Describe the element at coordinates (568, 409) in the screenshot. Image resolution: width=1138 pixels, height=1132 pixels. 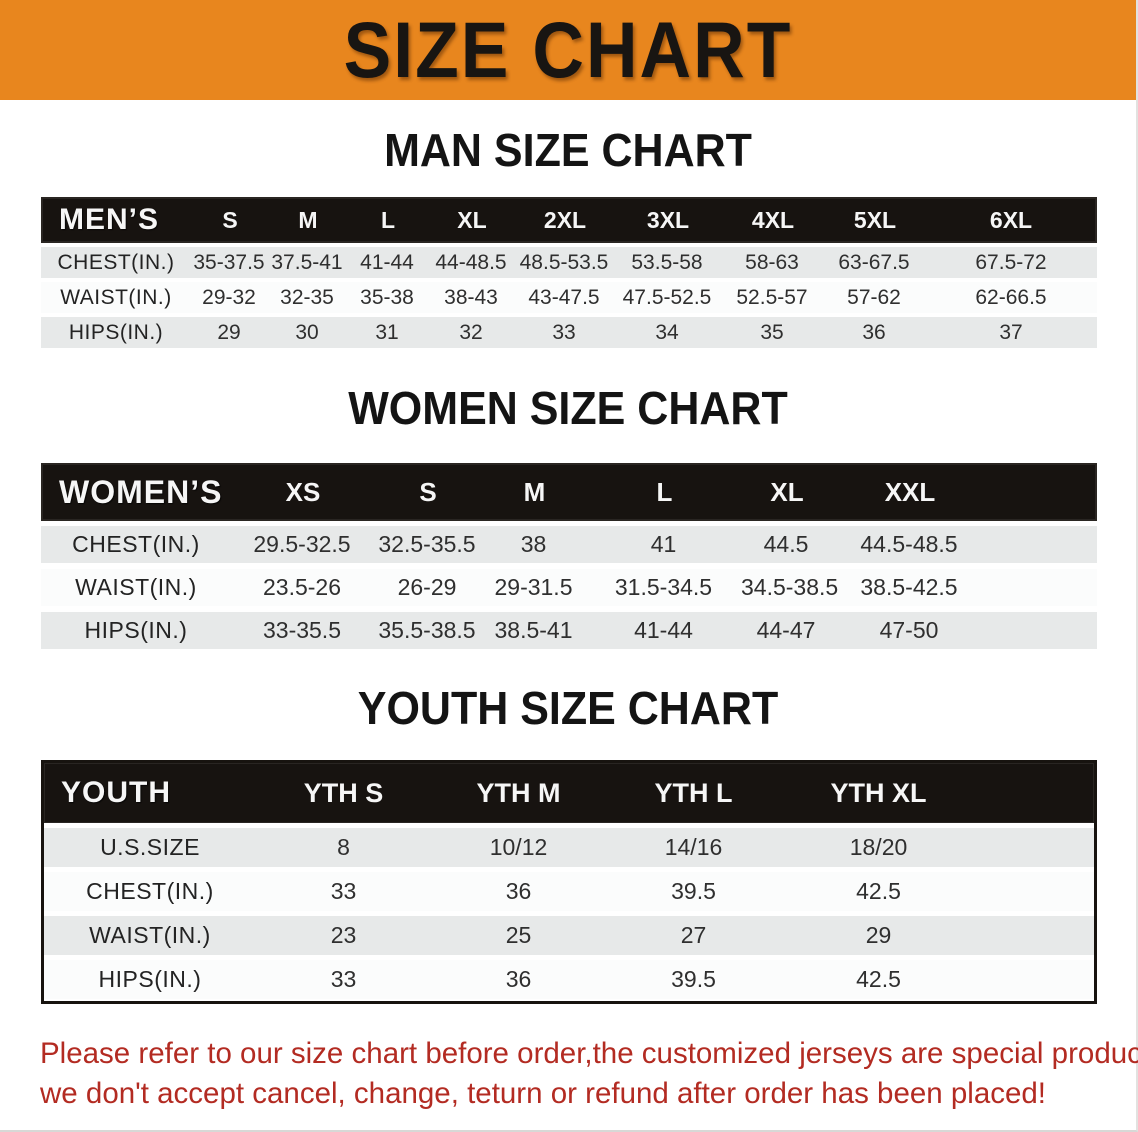
I see `women-section-heading: WOMEN SIZE CHART` at that location.